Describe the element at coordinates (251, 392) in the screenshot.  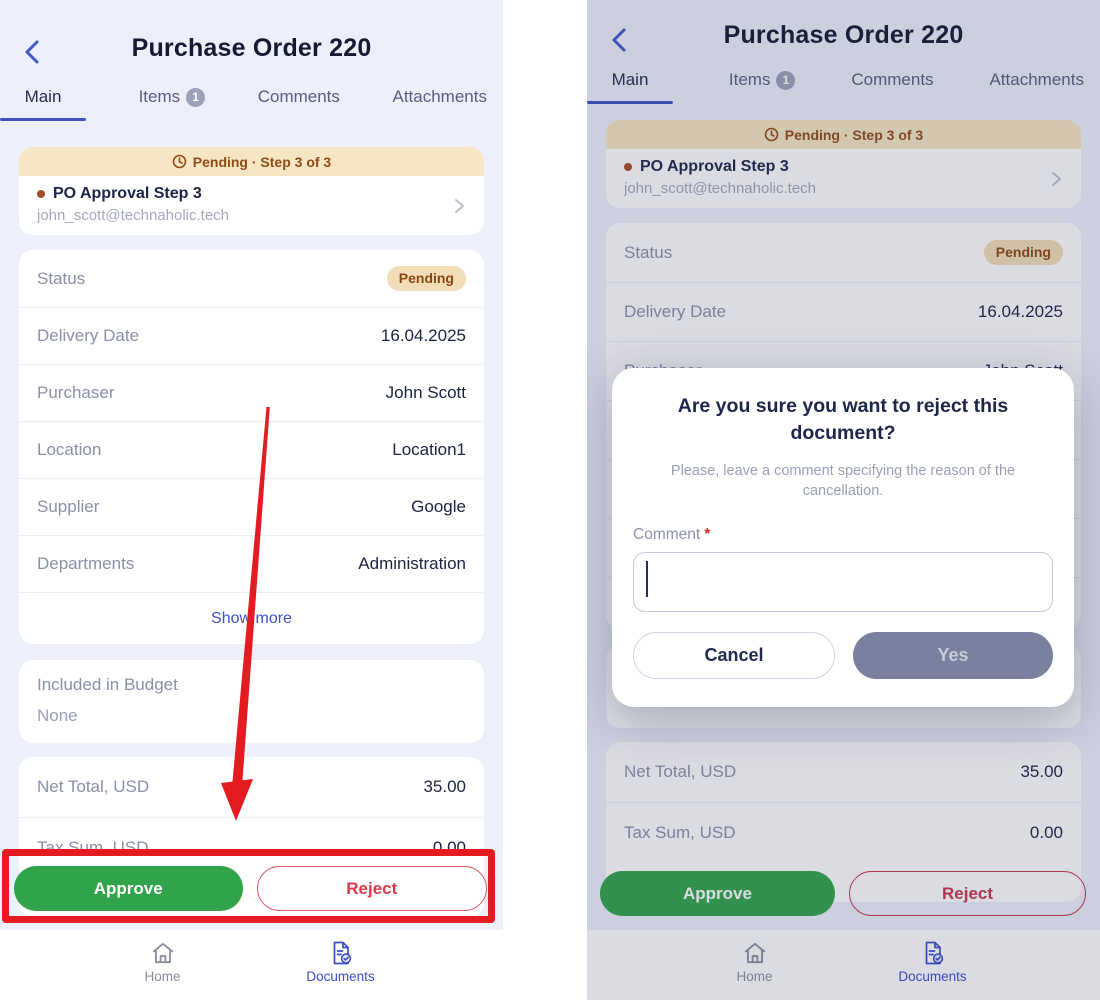
I see `field-row-purchaser: Purchaser John Scott` at that location.